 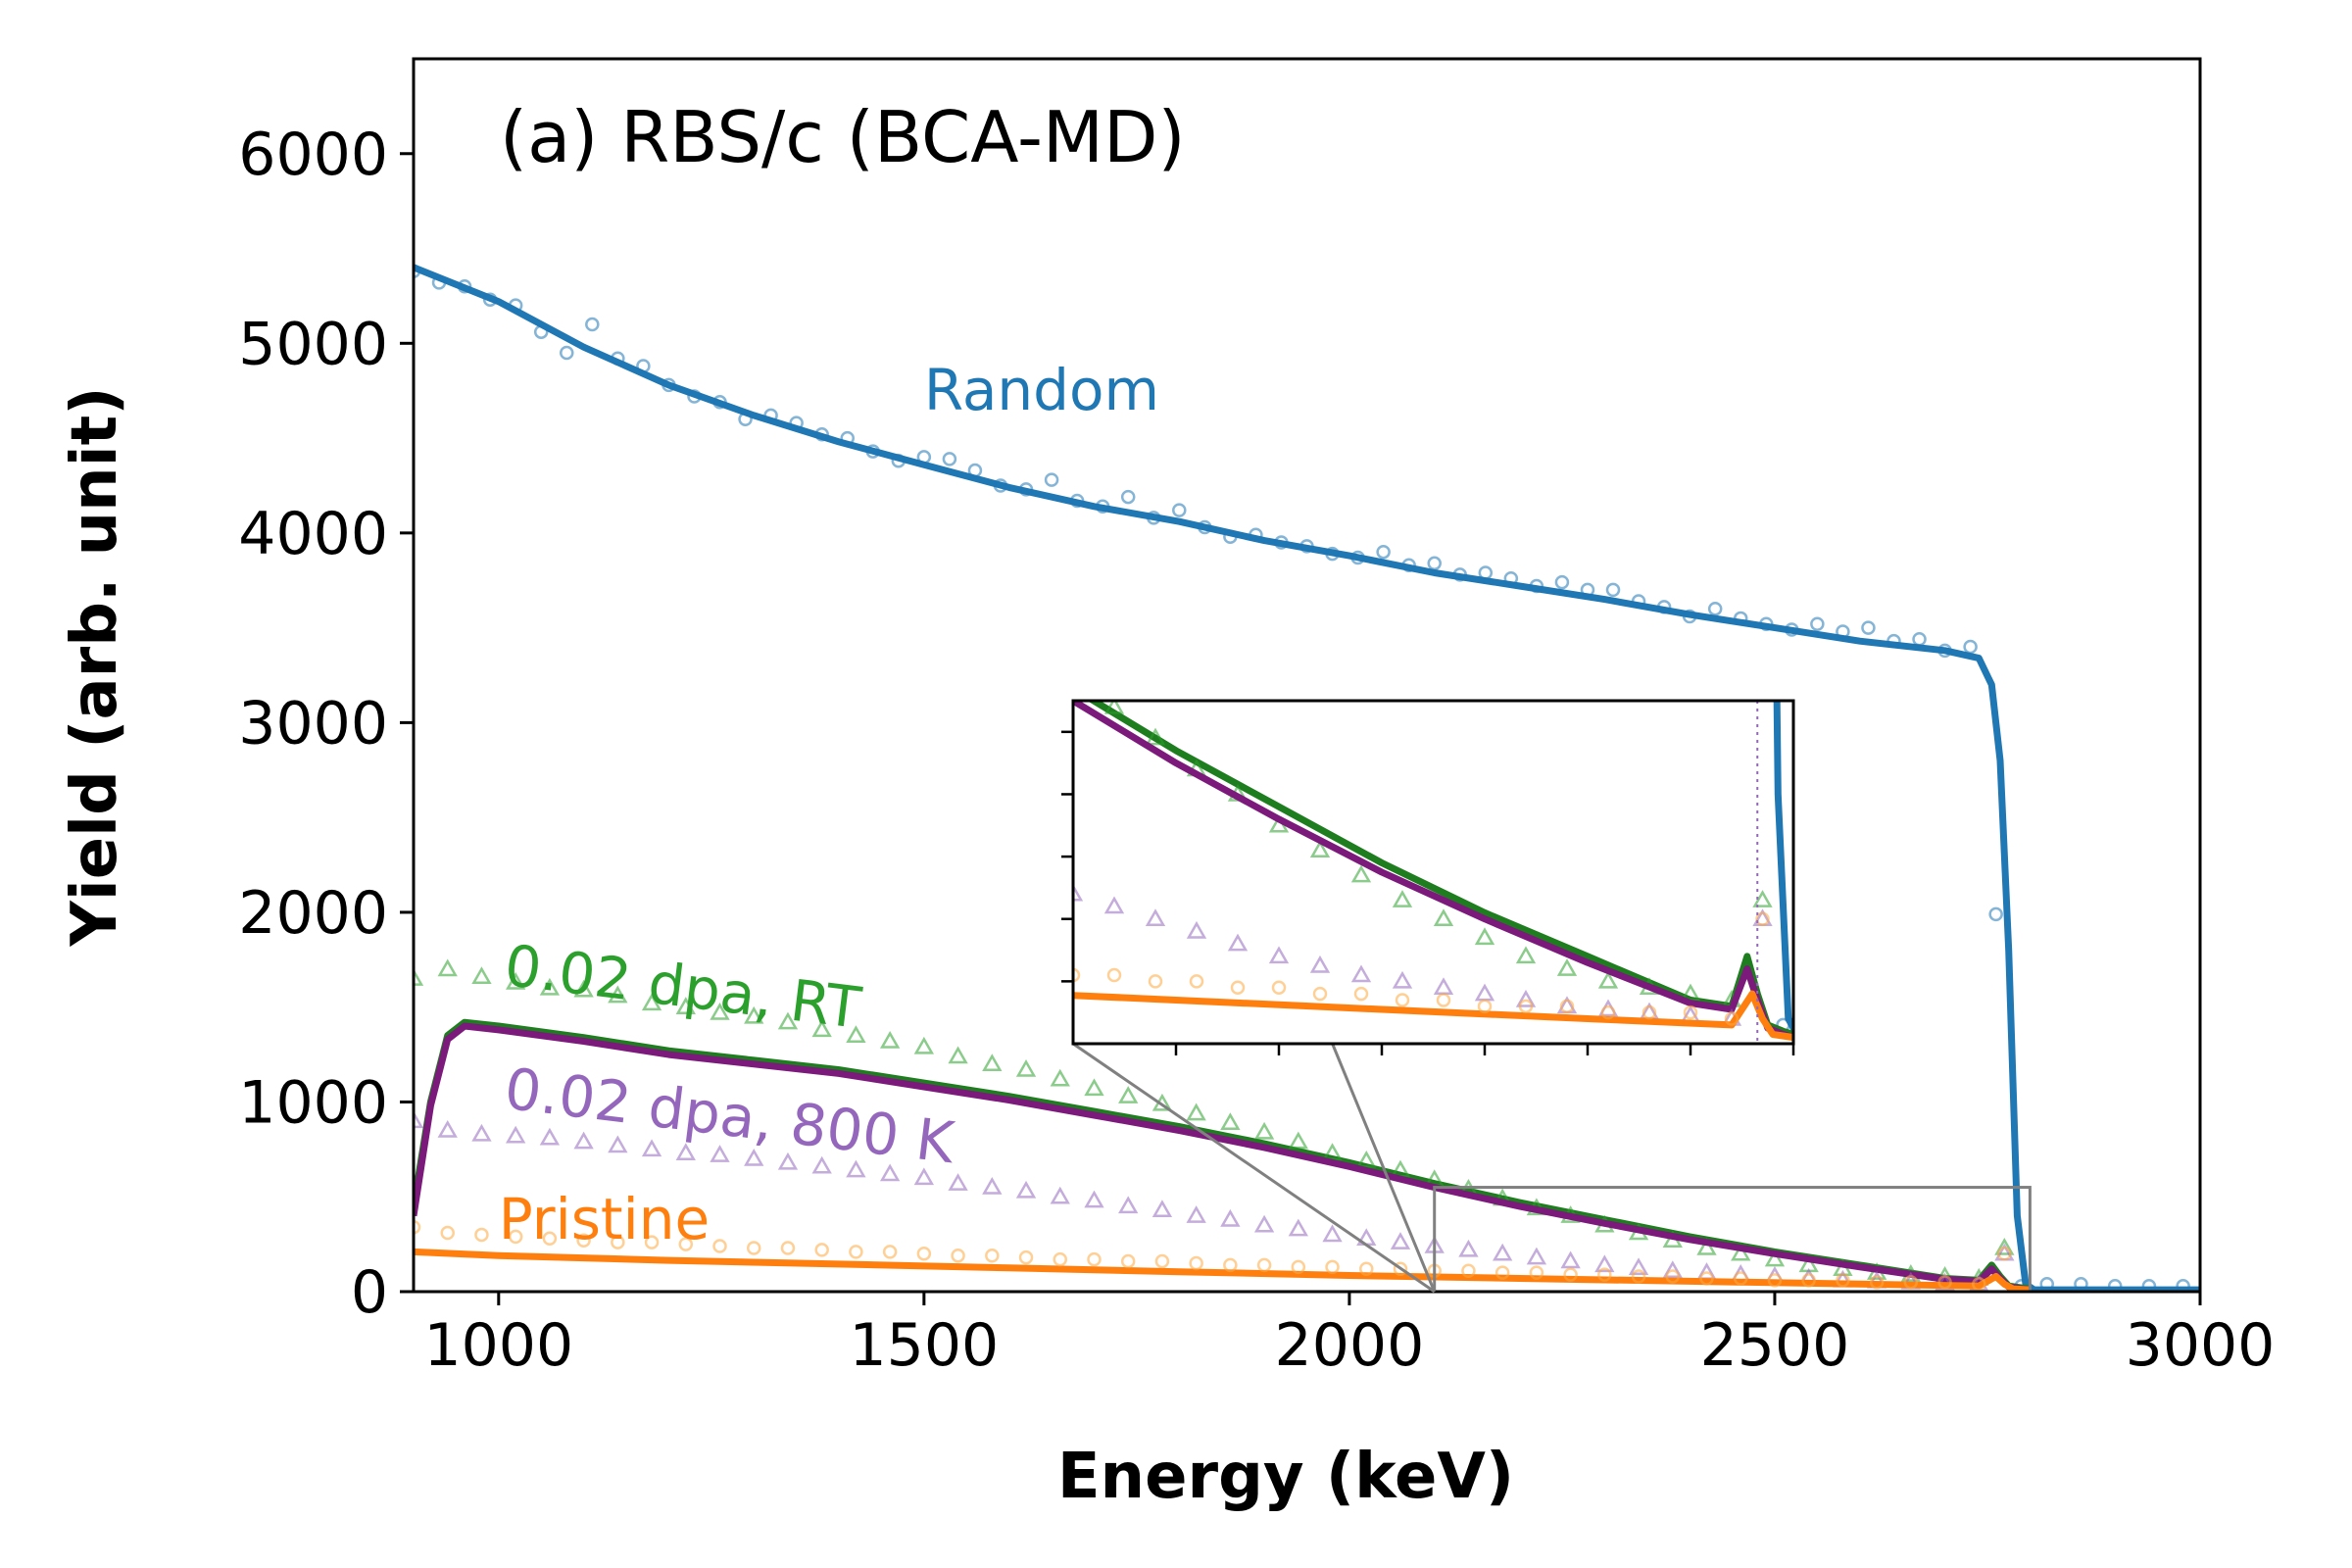 I want to click on x-tick-label: 1000, so click(x=498, y=1345).